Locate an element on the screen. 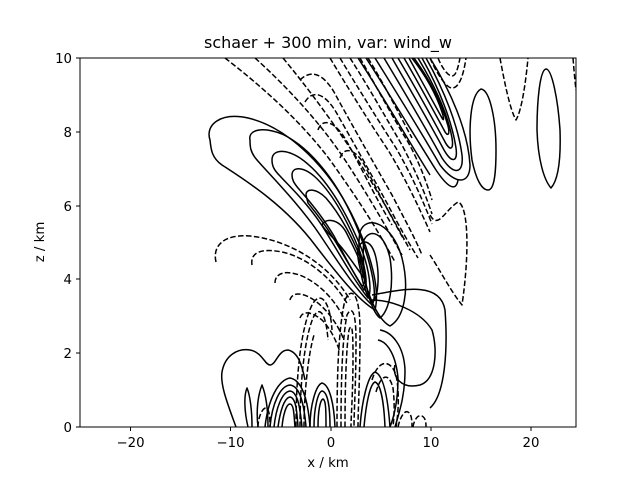 The height and width of the screenshot is (480, 640). y-tick-label: 6 is located at coordinates (68, 207).